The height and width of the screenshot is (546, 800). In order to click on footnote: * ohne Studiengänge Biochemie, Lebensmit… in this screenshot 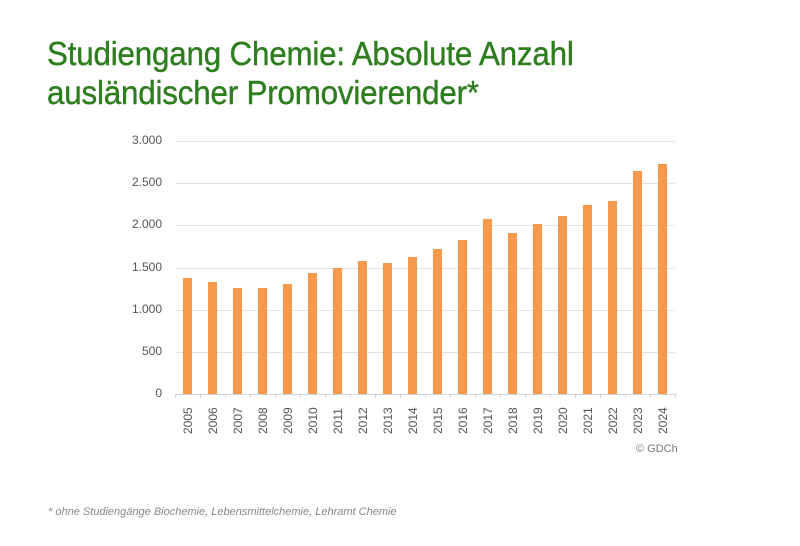, I will do `click(222, 512)`.